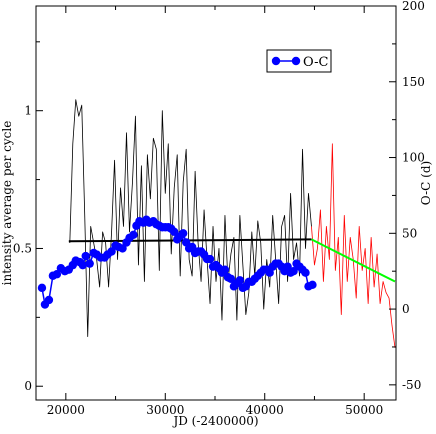 This screenshot has height=434, width=436. Describe the element at coordinates (66, 410) in the screenshot. I see `x-tick-label: 20000` at that location.